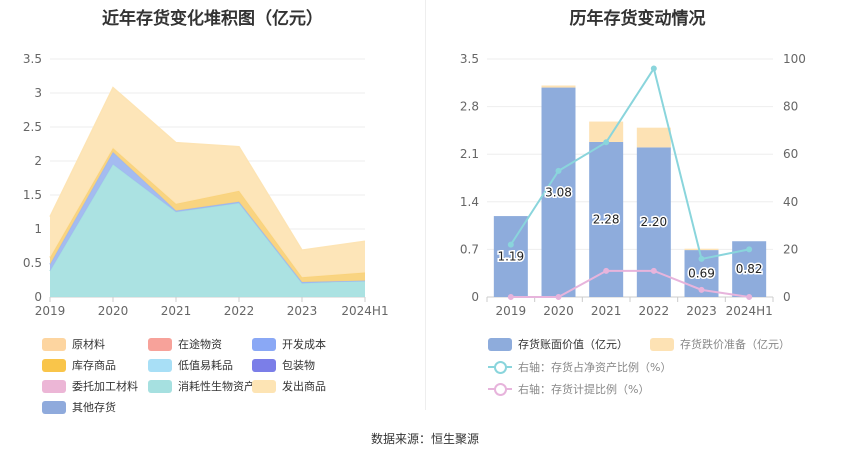 Image resolution: width=850 pixels, height=459 pixels. What do you see at coordinates (573, 344) in the screenshot?
I see `legend-label: 存货账面价值（亿元）` at bounding box center [573, 344].